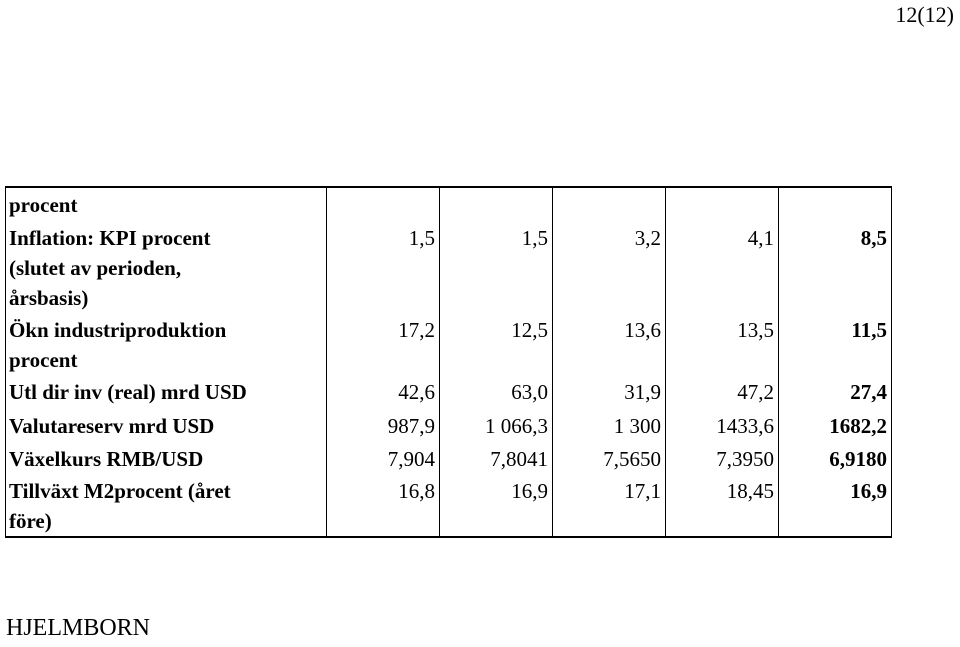 The height and width of the screenshot is (647, 960). What do you see at coordinates (110, 238) in the screenshot?
I see `label-line: Inflation: KPI procent` at bounding box center [110, 238].